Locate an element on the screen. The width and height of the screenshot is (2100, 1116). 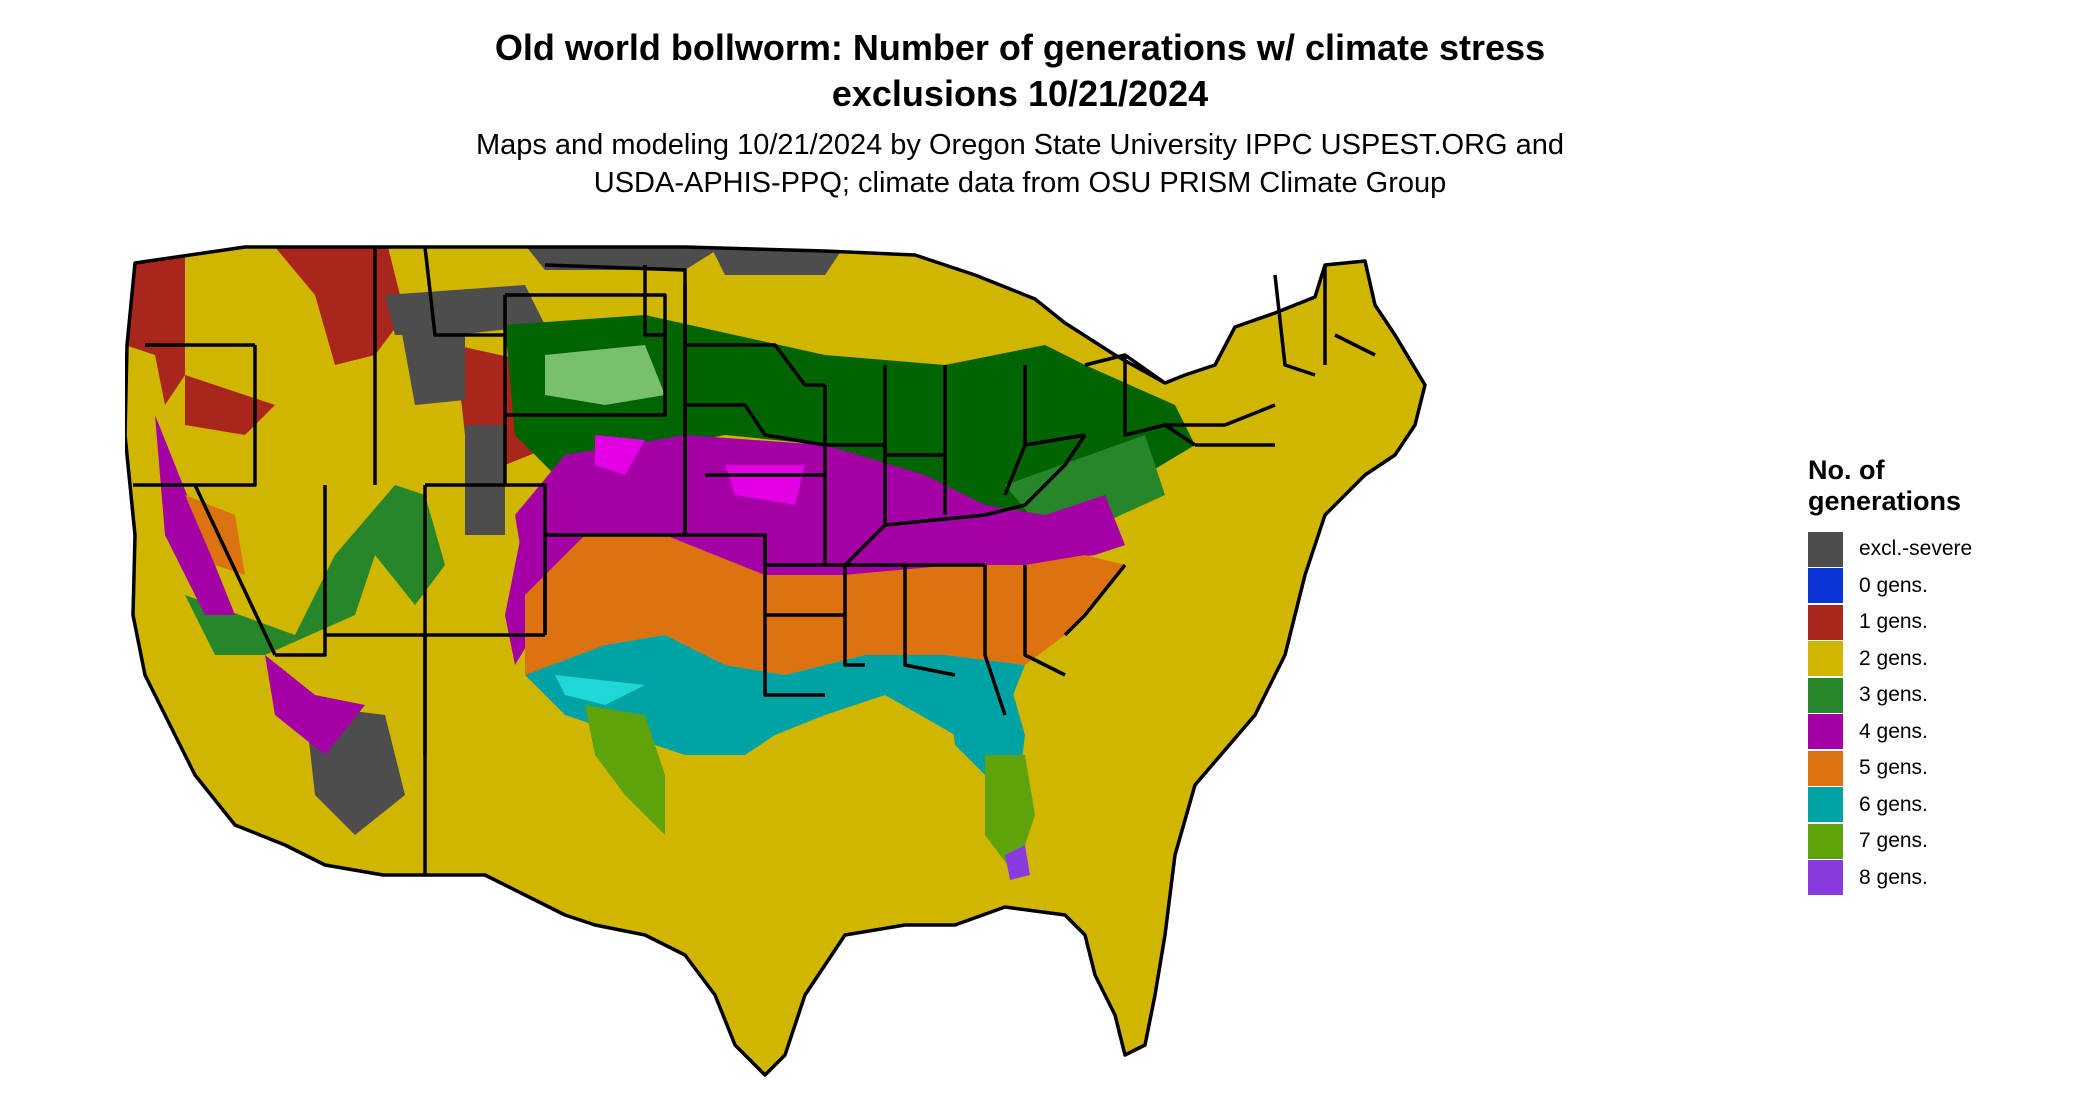
legend-item: 1 gens. is located at coordinates (1890, 622).